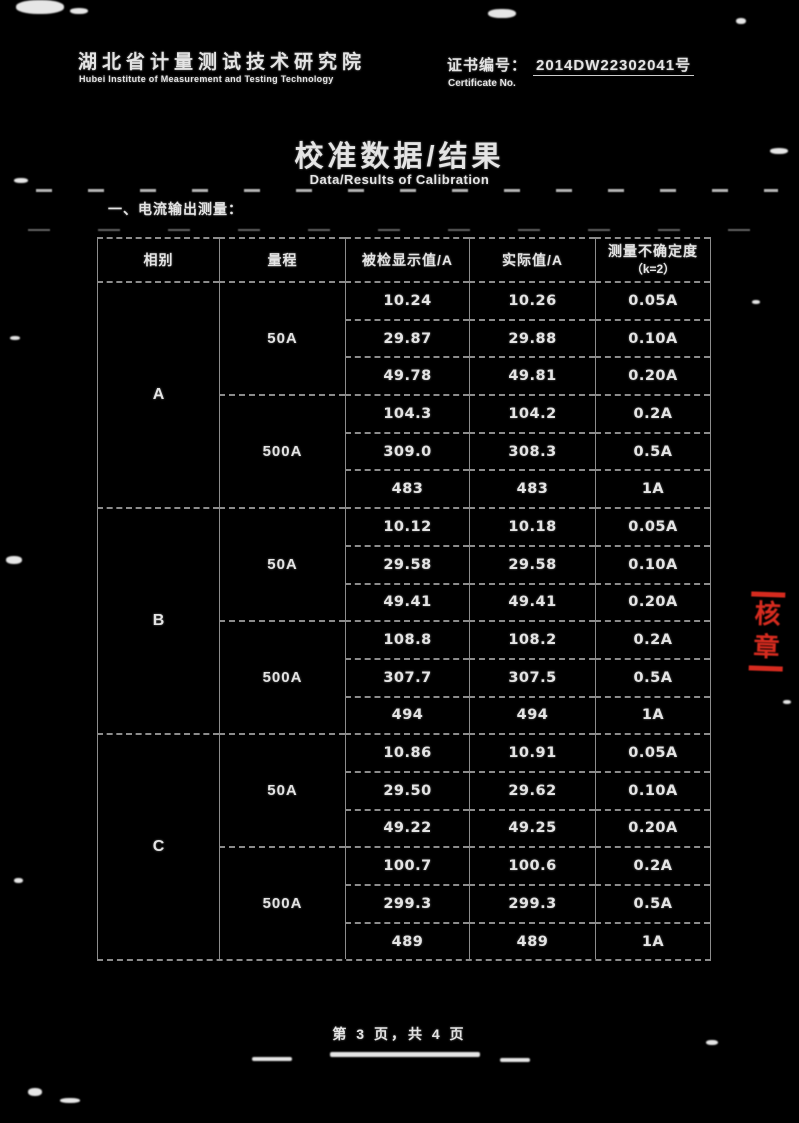 The image size is (799, 1123). What do you see at coordinates (532, 375) in the screenshot?
I see `actual-value-cell: 49.81` at bounding box center [532, 375].